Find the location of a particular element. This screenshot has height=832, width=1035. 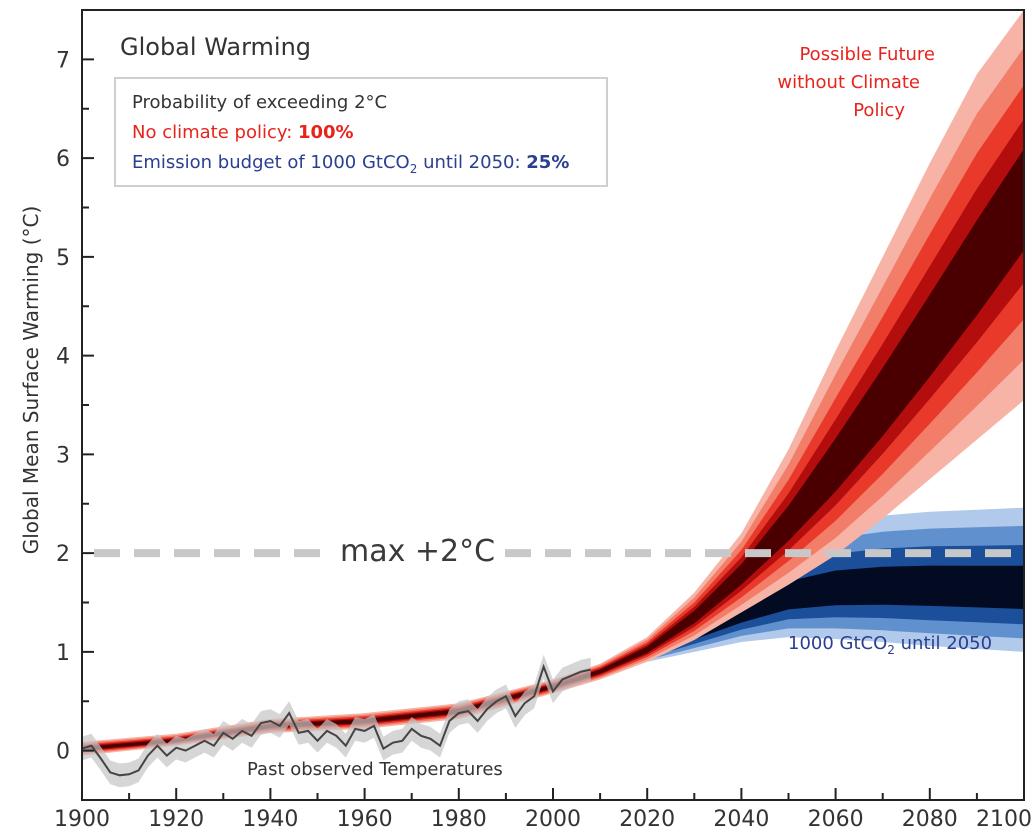

observed-line is located at coordinates (336, 720).